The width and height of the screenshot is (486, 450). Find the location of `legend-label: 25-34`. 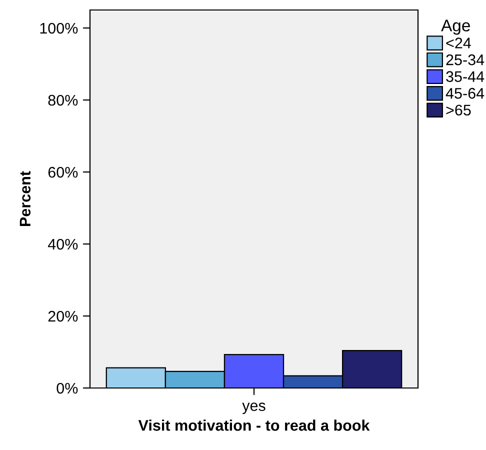

legend-label: 25-34 is located at coordinates (465, 60).